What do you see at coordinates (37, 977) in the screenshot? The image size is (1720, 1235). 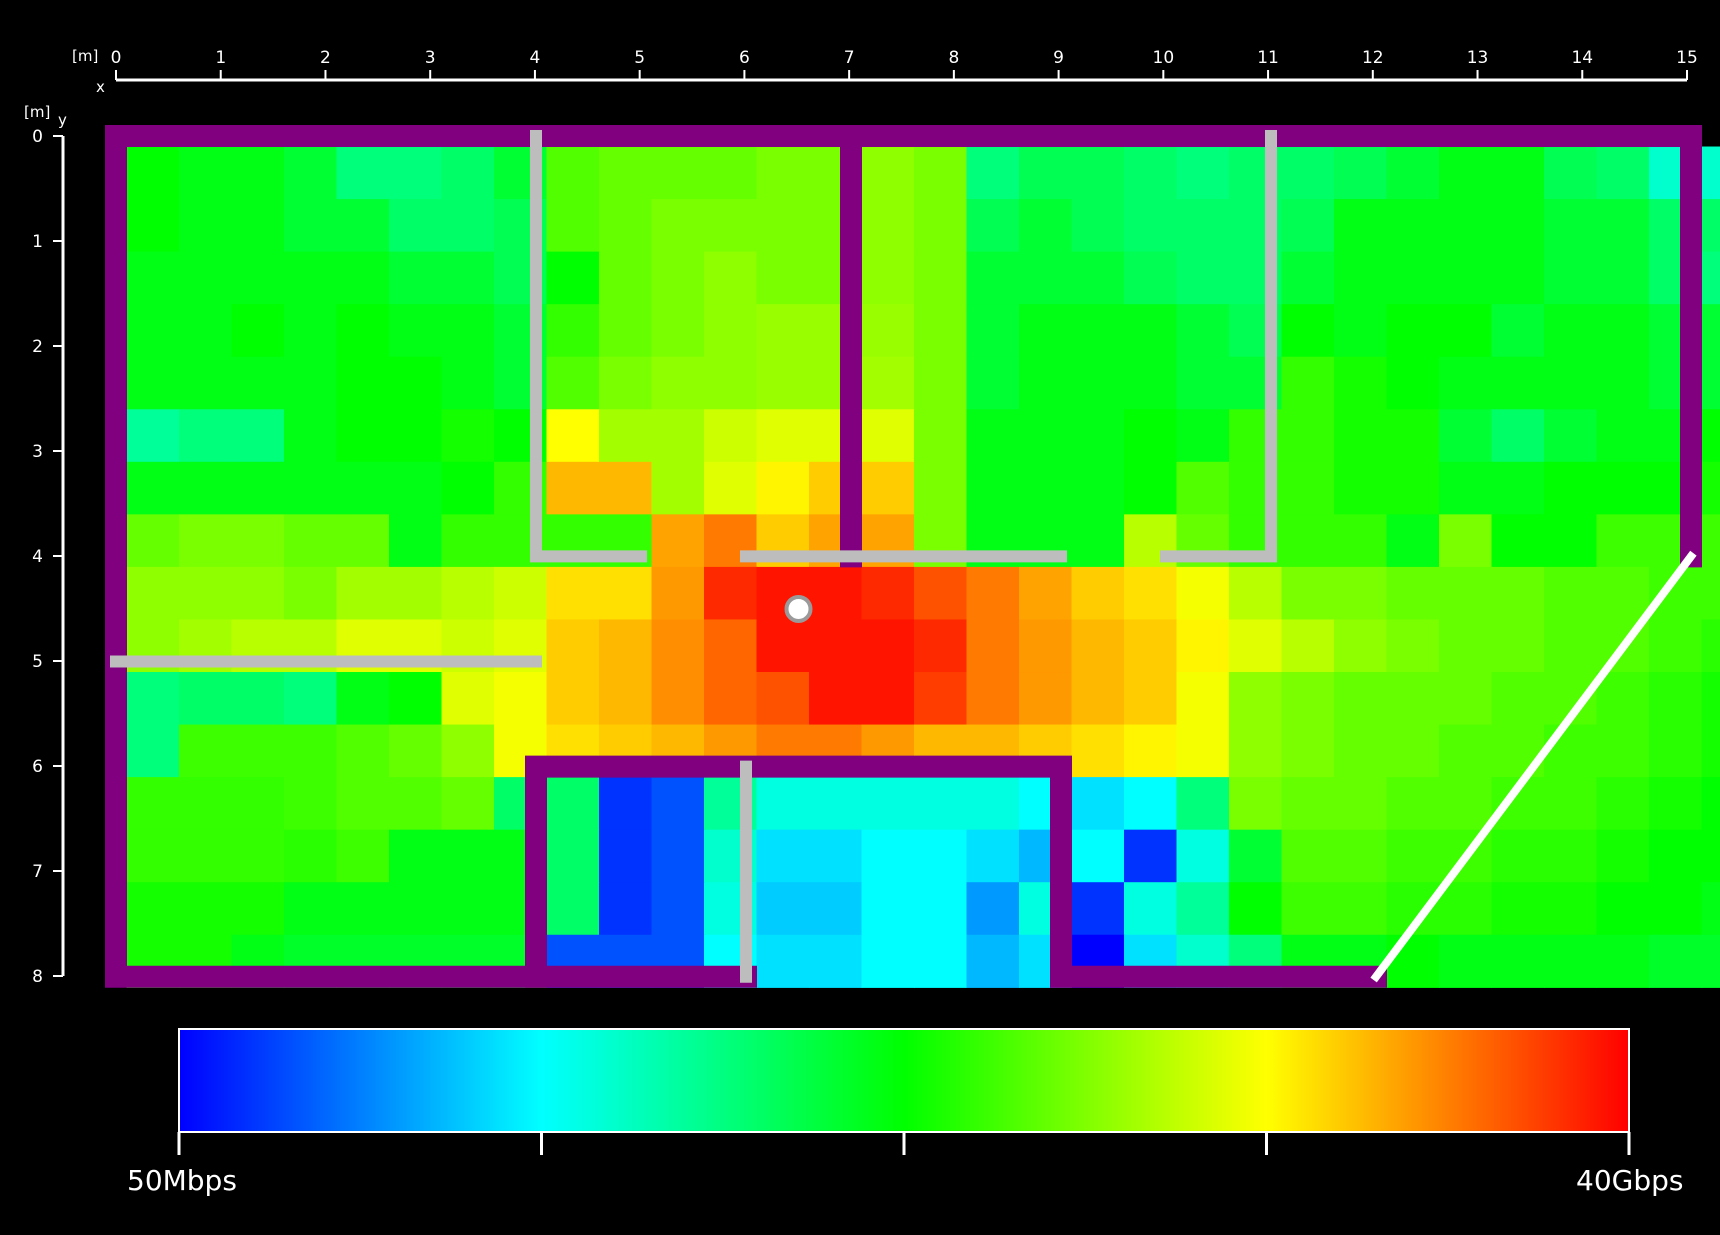 I see `y-tick-label: 8` at bounding box center [37, 977].